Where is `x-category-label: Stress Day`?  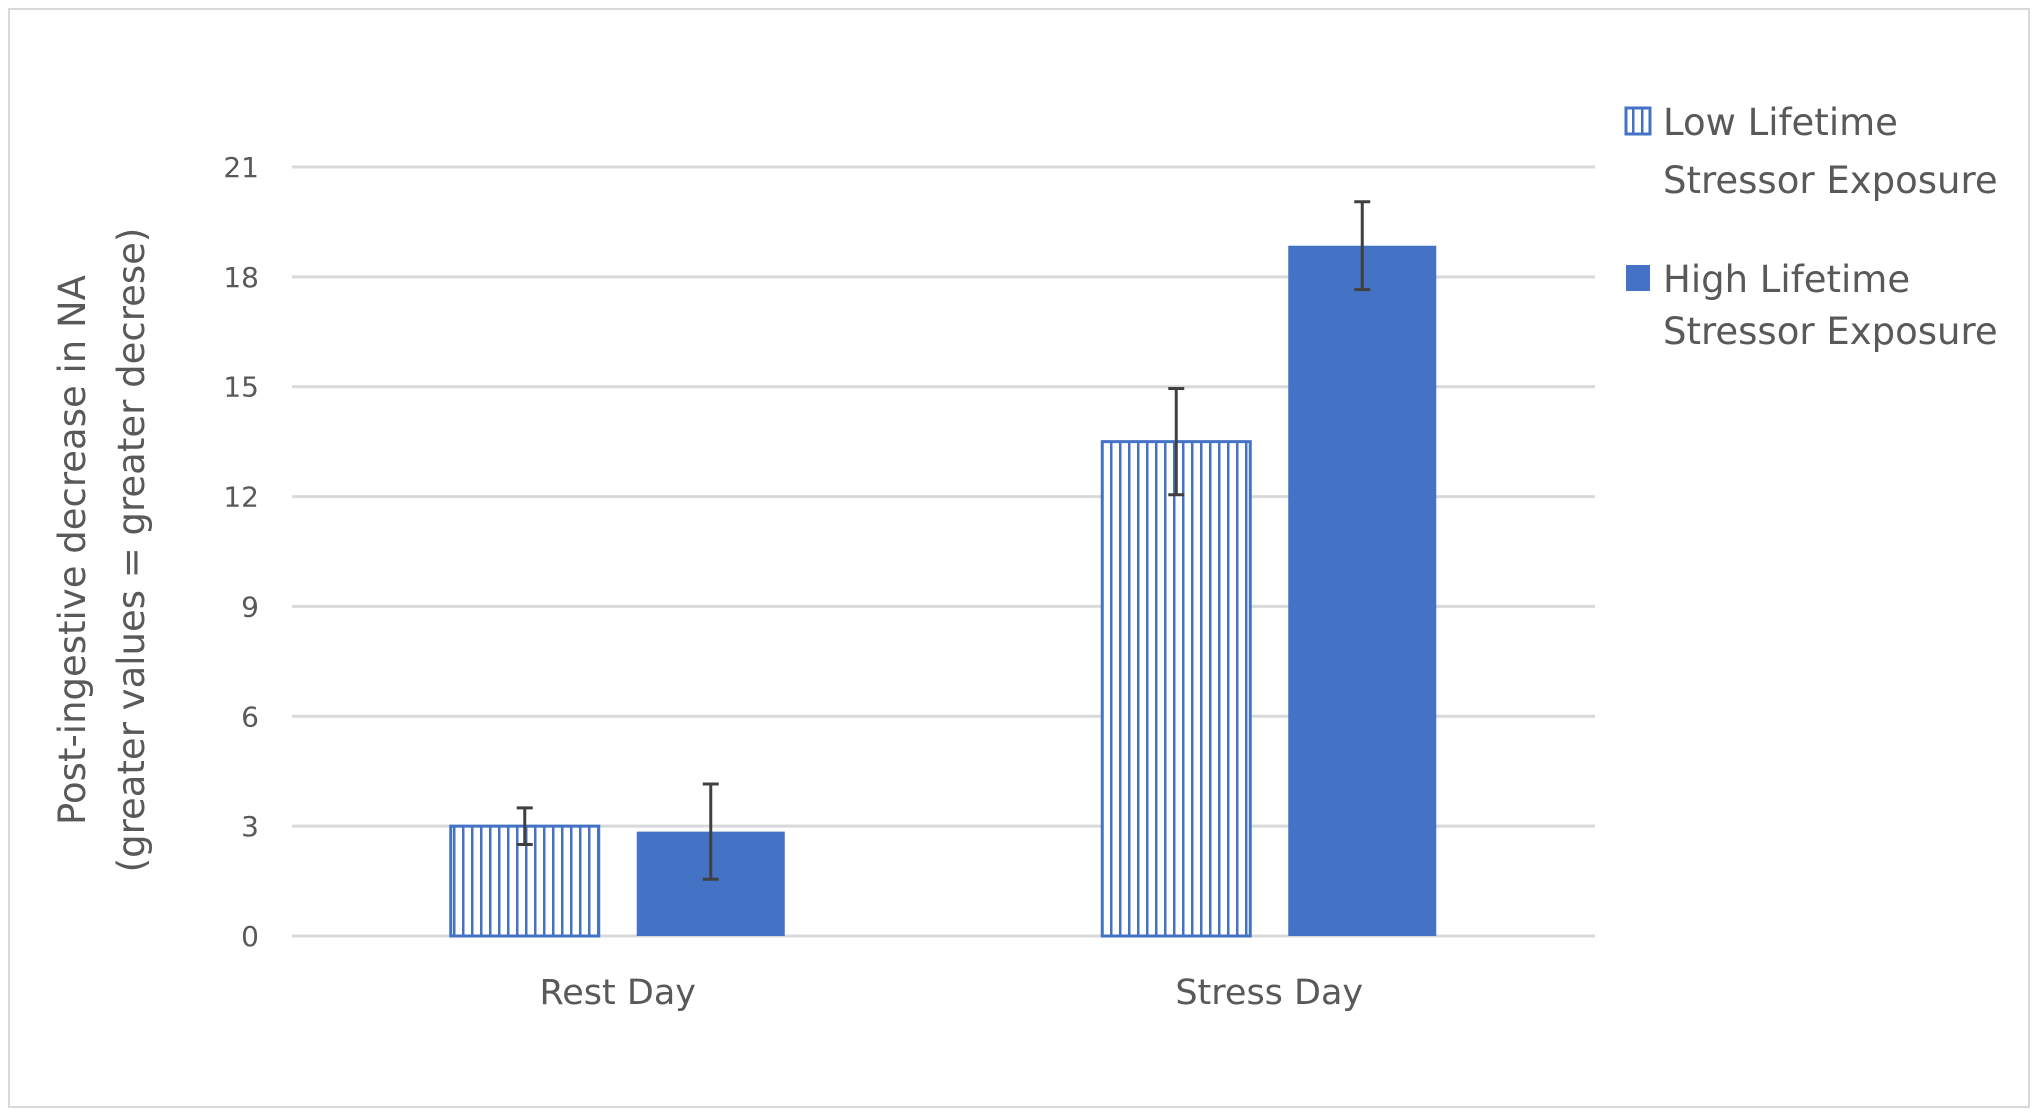
x-category-label: Stress Day is located at coordinates (1269, 993).